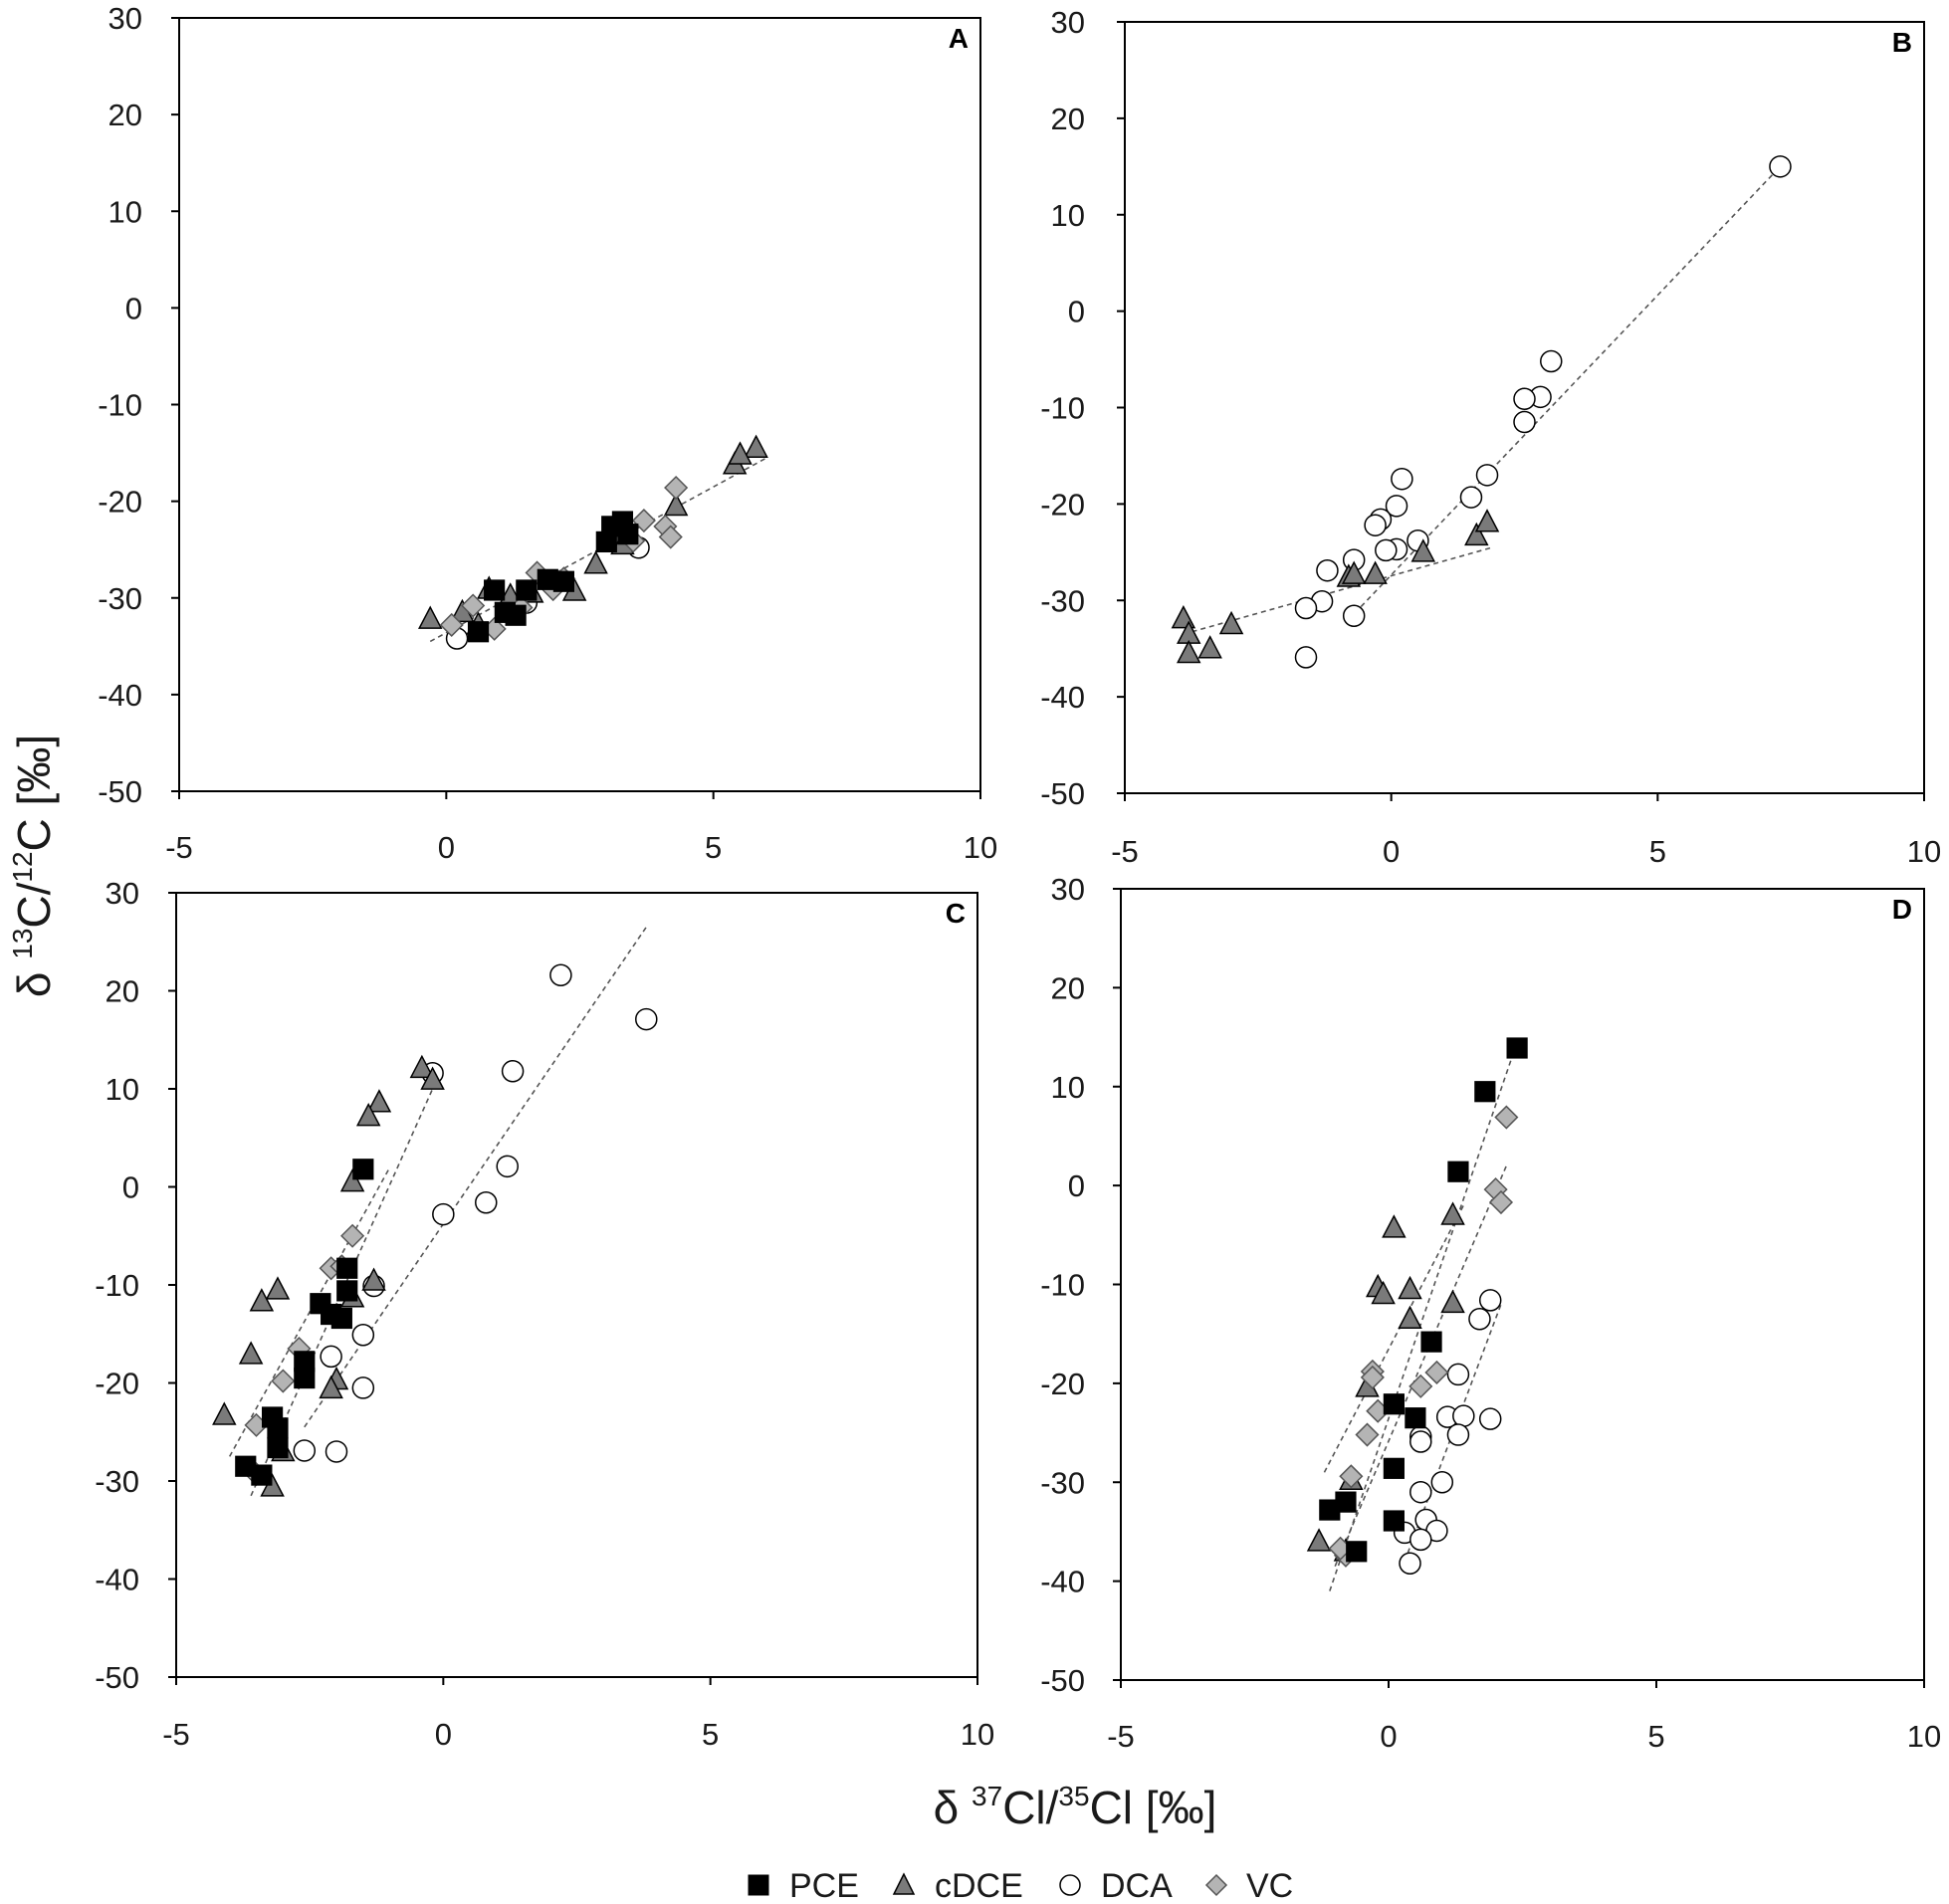 The image size is (1949, 1904). What do you see at coordinates (1248, 1885) in the screenshot?
I see `legend-item-vc: VC` at bounding box center [1248, 1885].